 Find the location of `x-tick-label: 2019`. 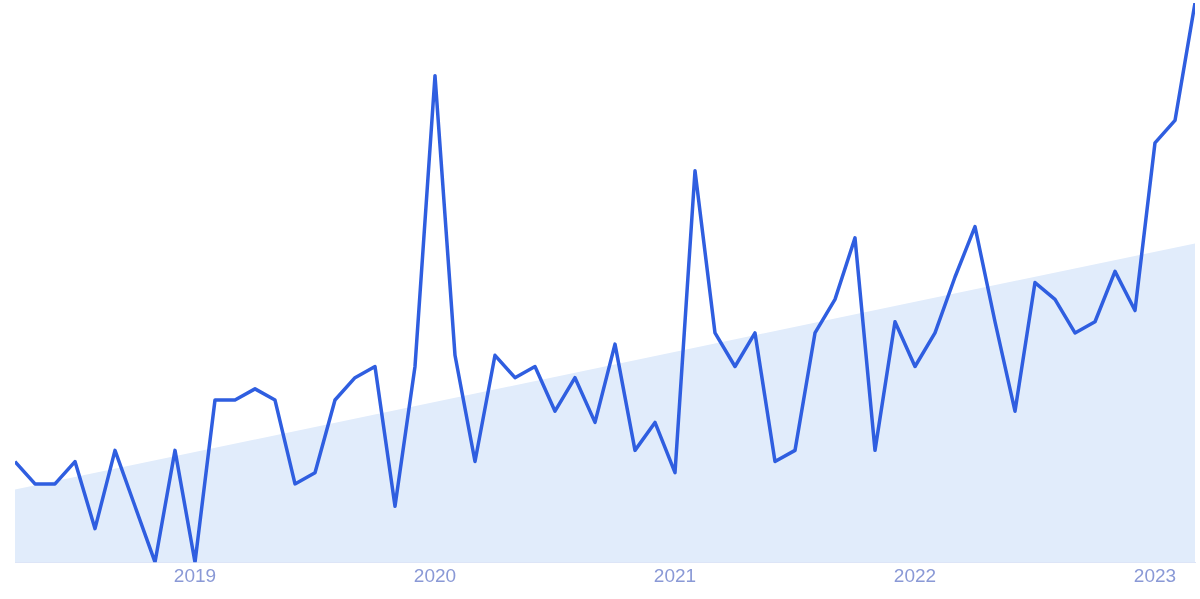

x-tick-label: 2019 is located at coordinates (195, 575).